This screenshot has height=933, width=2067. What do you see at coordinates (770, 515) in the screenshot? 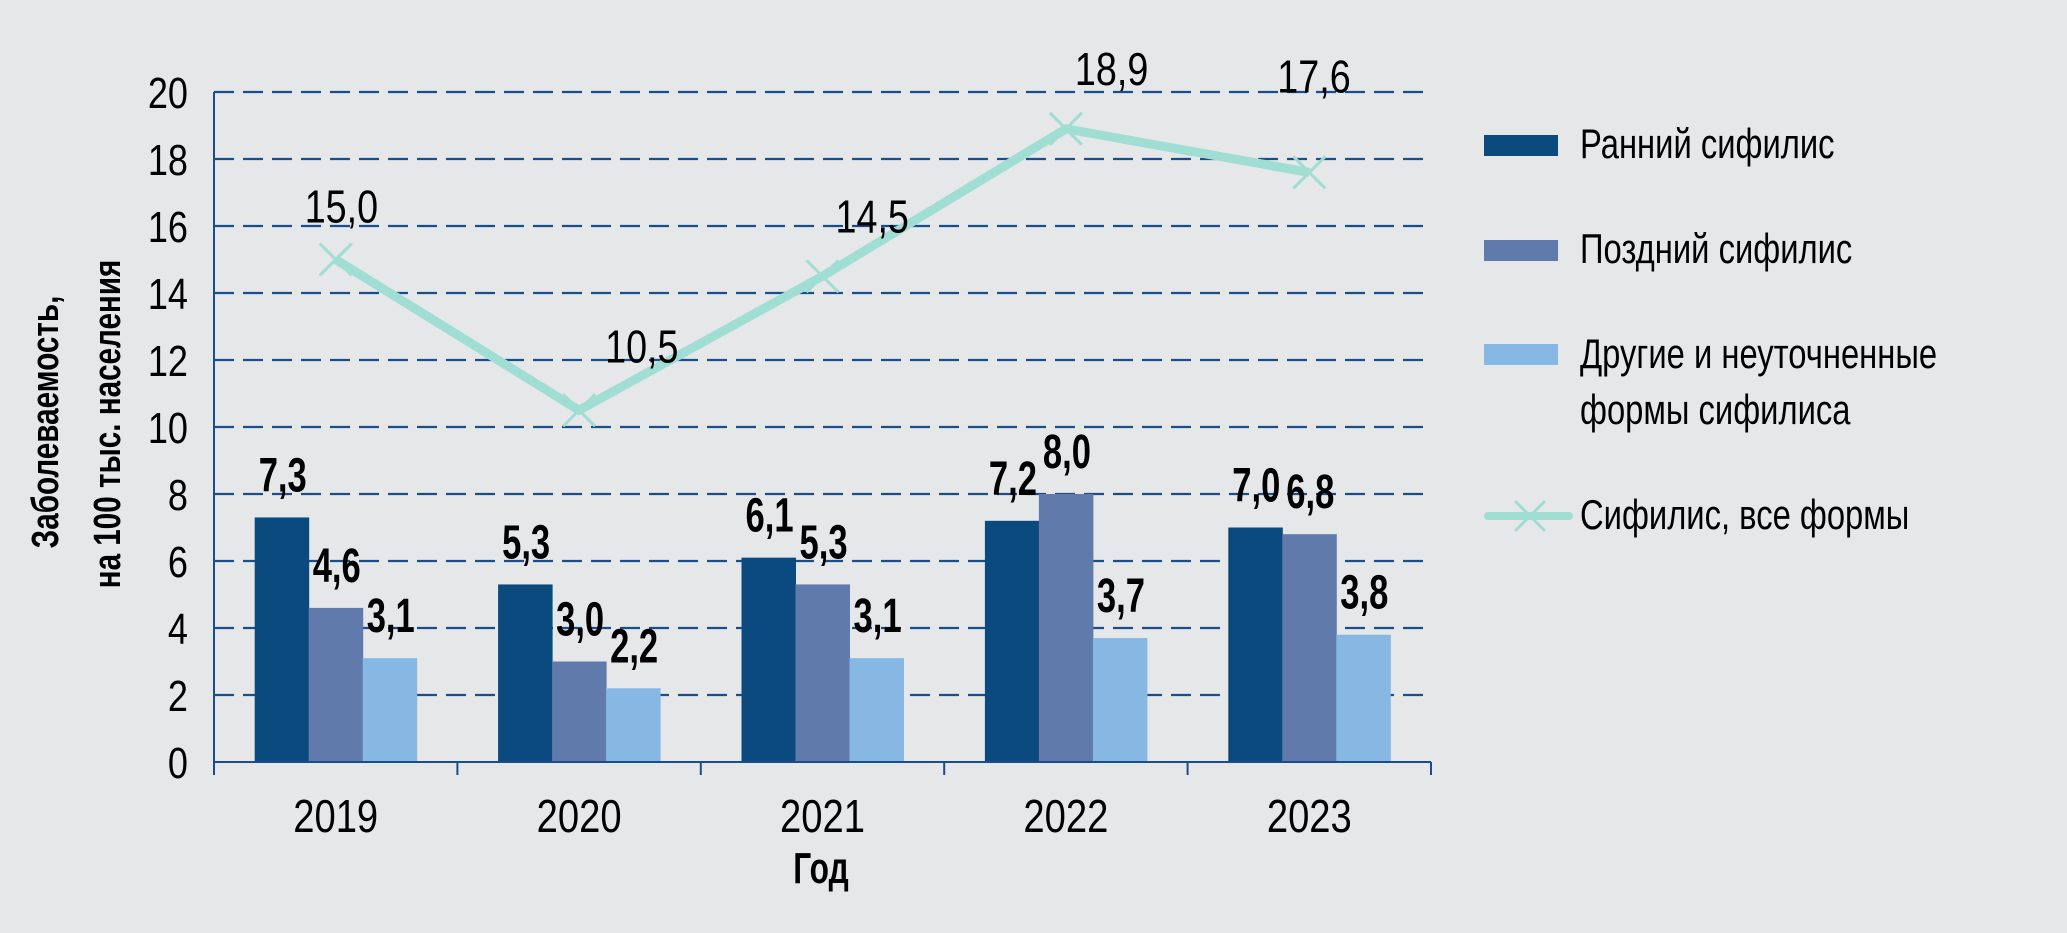
I see `bar-data-label: 6,1` at bounding box center [770, 515].